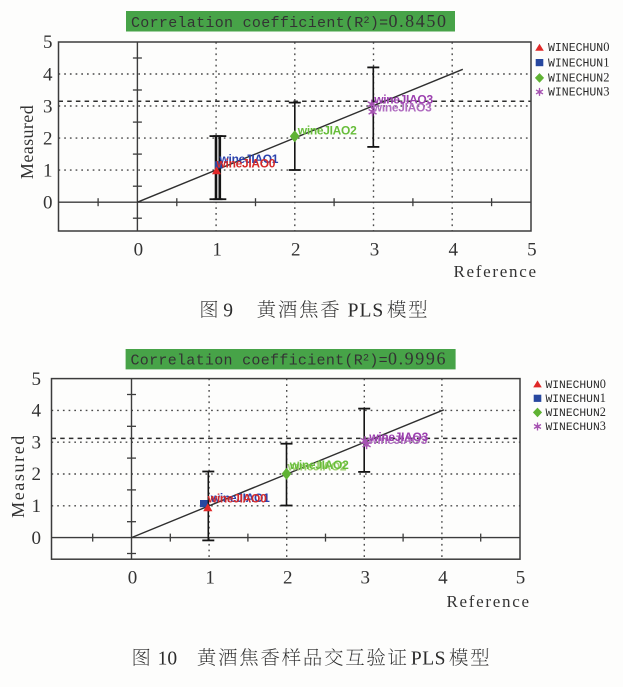  Describe the element at coordinates (168, 659) in the screenshot. I see `svg-text: 10` at that location.